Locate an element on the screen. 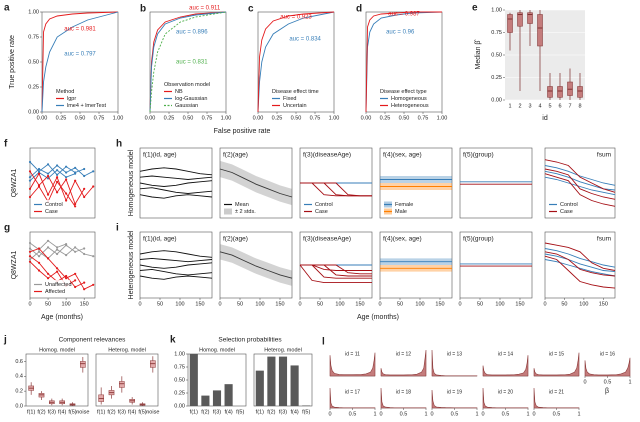 Image resolution: width=640 pixels, height=422 pixels. y-tick-label: 0.4 is located at coordinates (19, 377).